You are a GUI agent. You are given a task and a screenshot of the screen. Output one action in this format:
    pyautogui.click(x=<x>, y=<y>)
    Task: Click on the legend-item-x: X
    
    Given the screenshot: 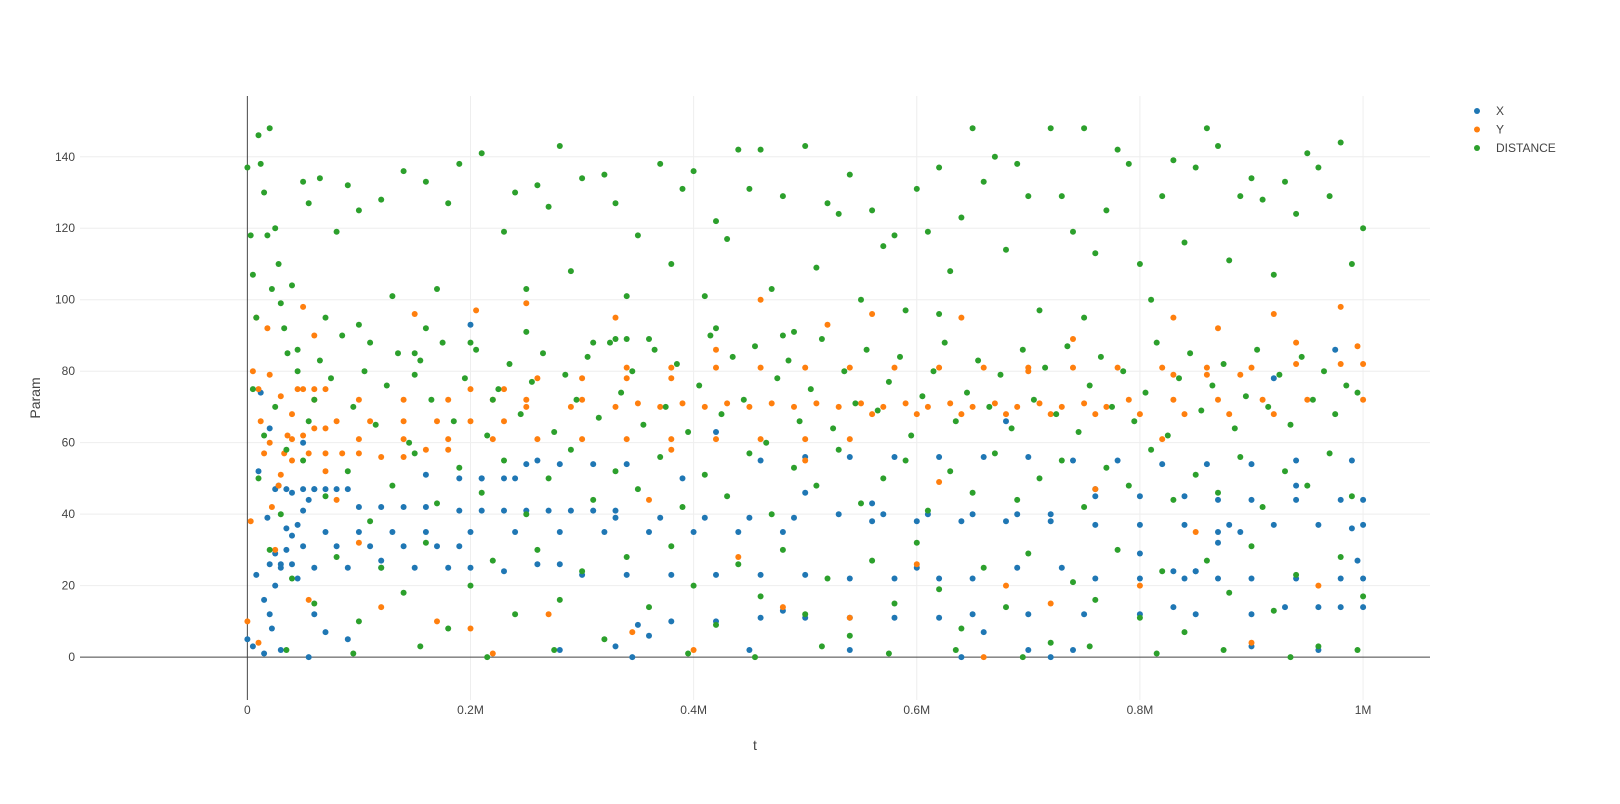 What is the action you would take?
    pyautogui.click(x=1489, y=111)
    